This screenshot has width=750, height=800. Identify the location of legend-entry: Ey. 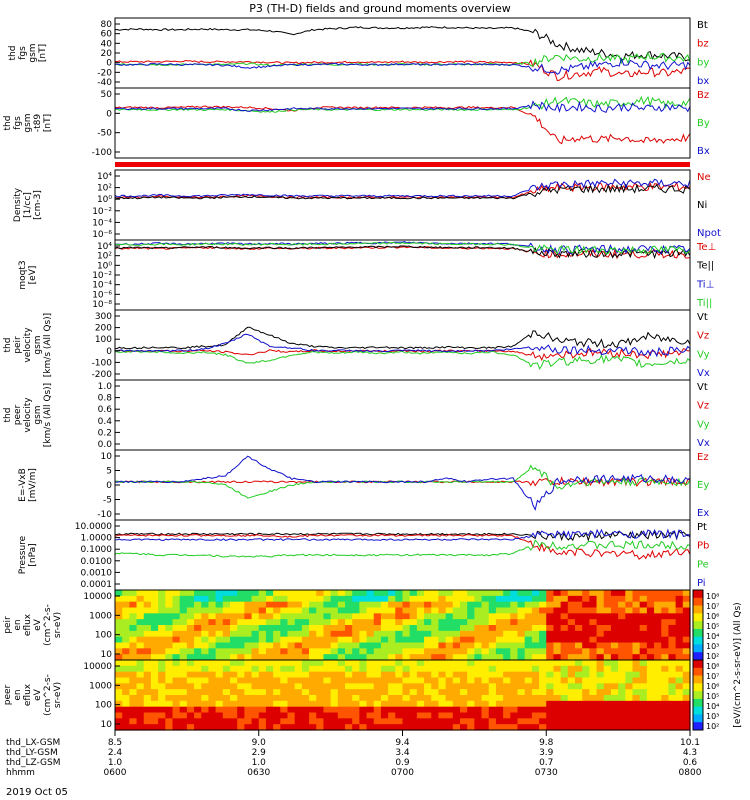
(703, 485).